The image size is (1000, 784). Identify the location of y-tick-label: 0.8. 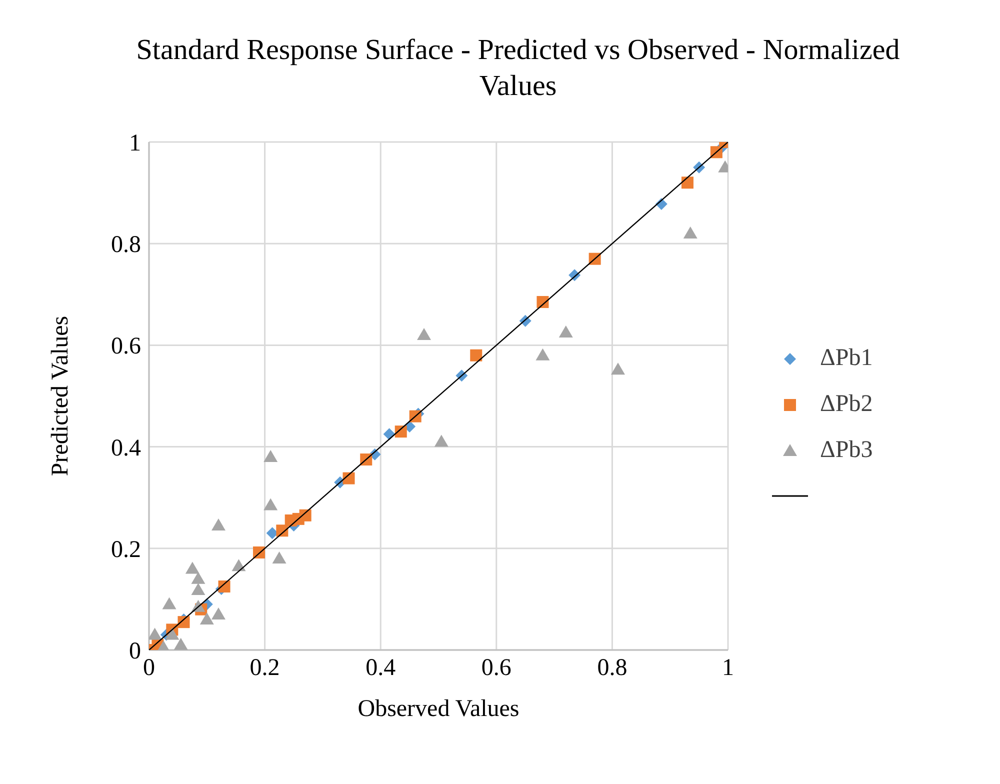
(126, 245).